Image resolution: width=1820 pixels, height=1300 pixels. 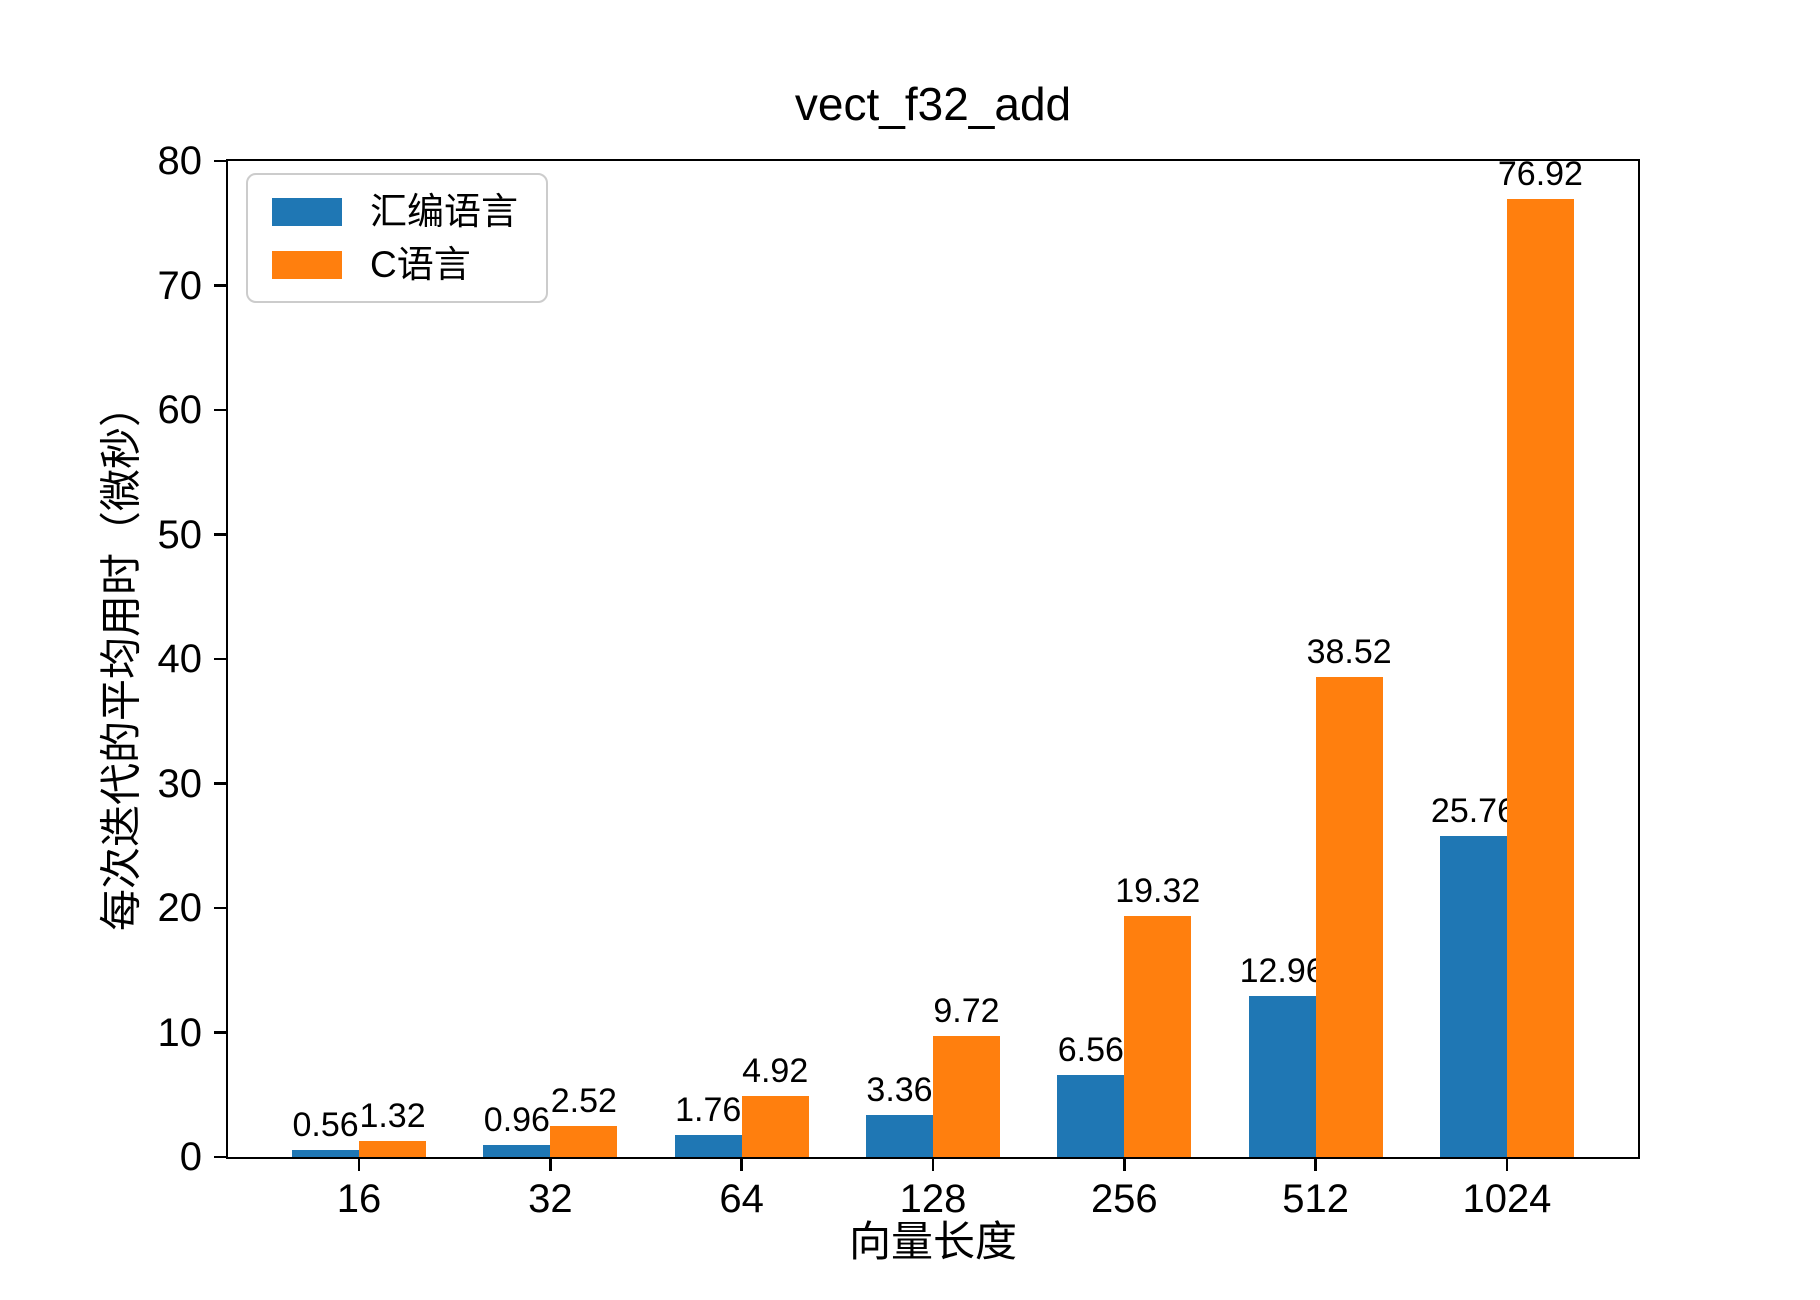 What do you see at coordinates (584, 1141) in the screenshot?
I see `bar-C语言-32` at bounding box center [584, 1141].